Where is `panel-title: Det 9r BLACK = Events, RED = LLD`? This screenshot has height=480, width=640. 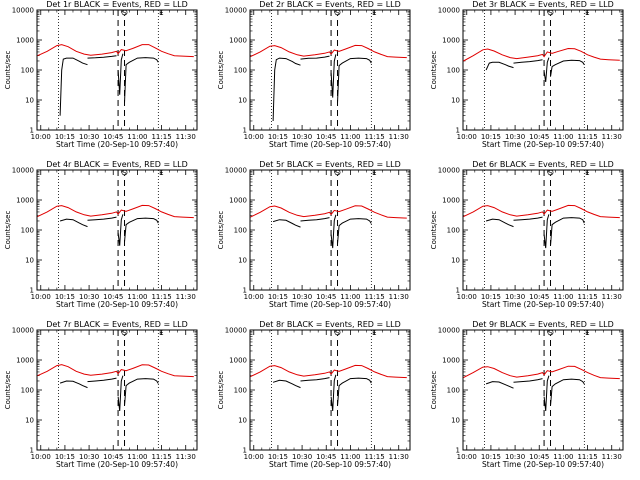
panel-title: Det 9r BLACK = Events, RED = LLD is located at coordinates (543, 324).